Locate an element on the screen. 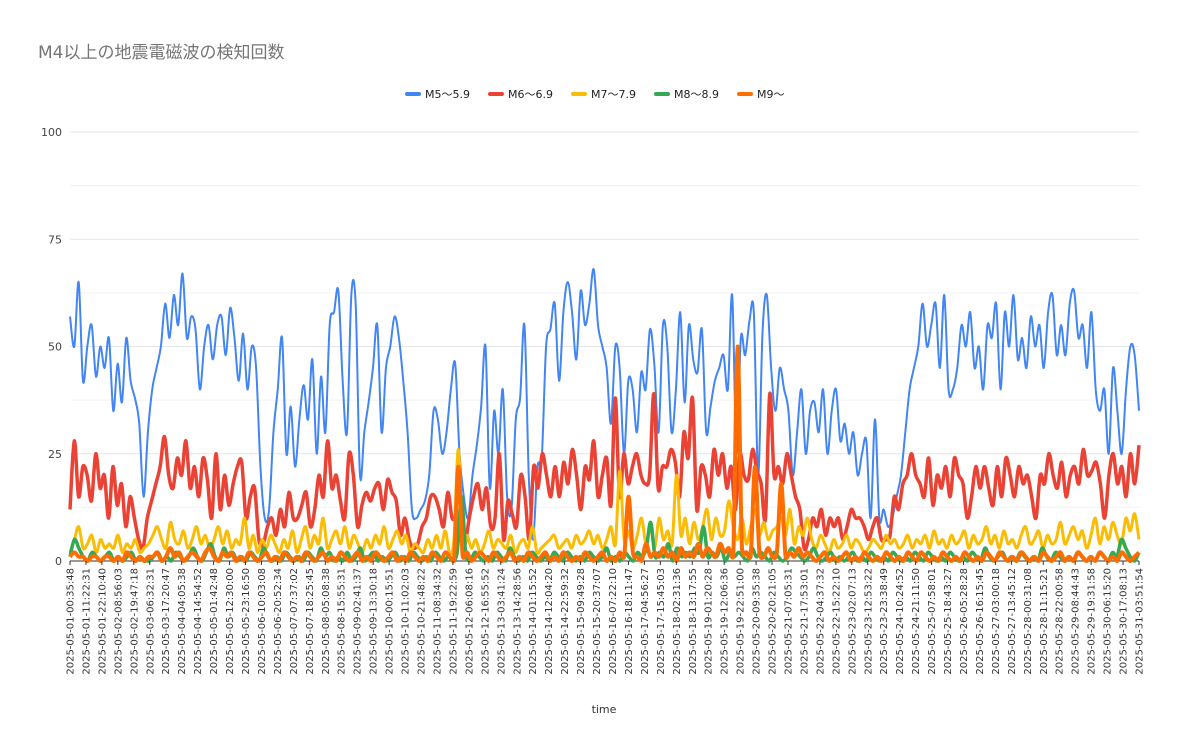 The width and height of the screenshot is (1177, 754). x-tick-label: 2025-05-14-01:15:52 is located at coordinates (533, 621).